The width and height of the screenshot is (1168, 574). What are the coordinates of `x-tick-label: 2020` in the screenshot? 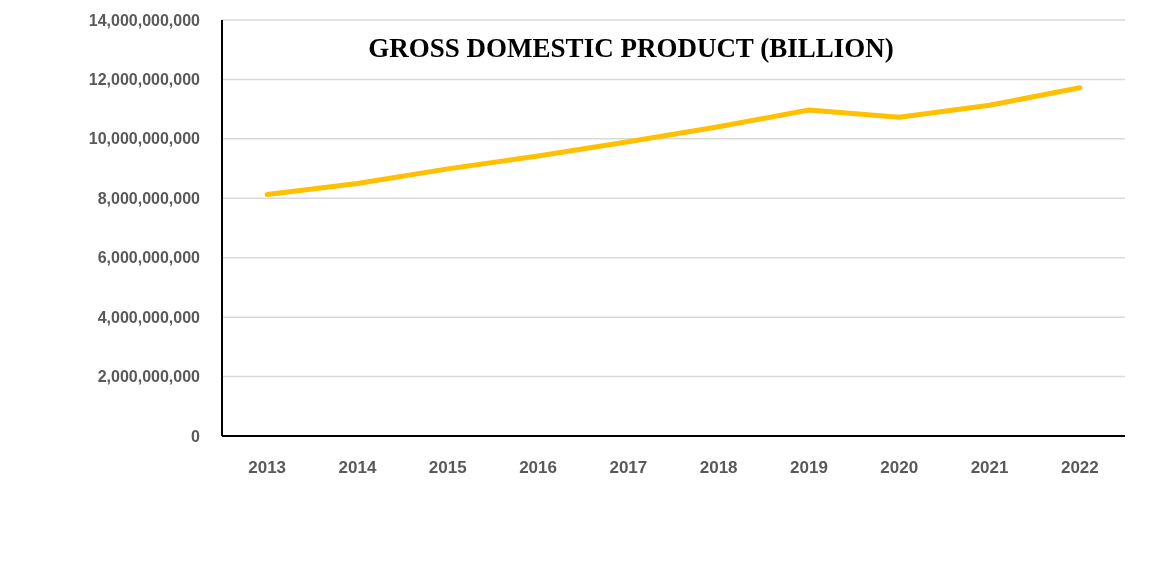 It's located at (899, 467).